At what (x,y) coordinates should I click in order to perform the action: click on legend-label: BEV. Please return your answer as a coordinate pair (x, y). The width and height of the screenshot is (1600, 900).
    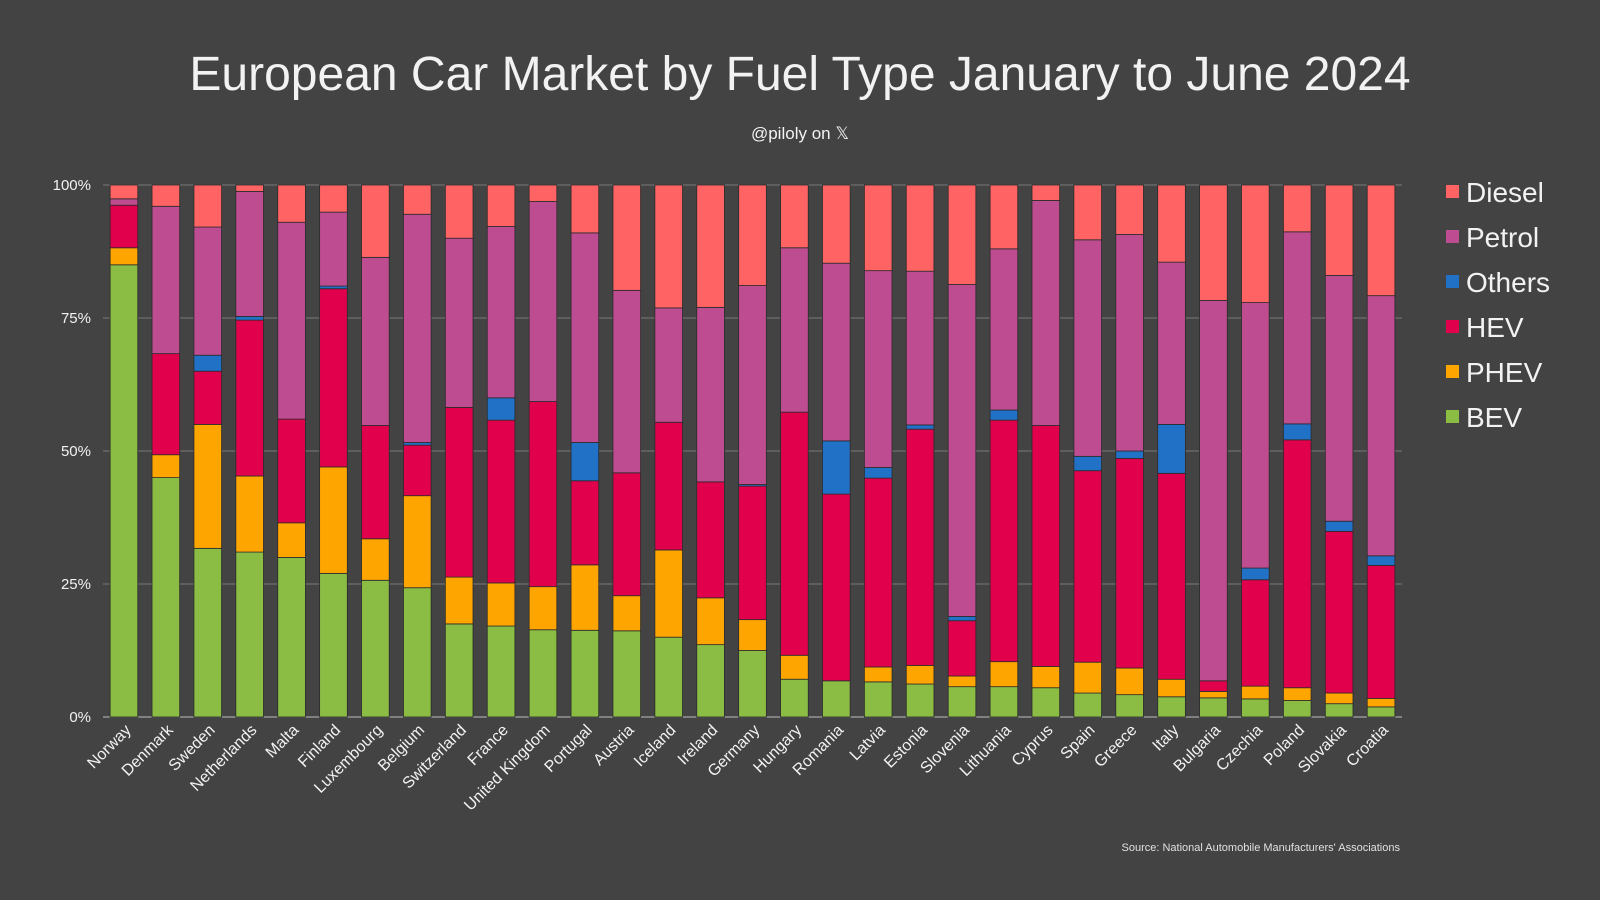
    Looking at the image, I should click on (1494, 417).